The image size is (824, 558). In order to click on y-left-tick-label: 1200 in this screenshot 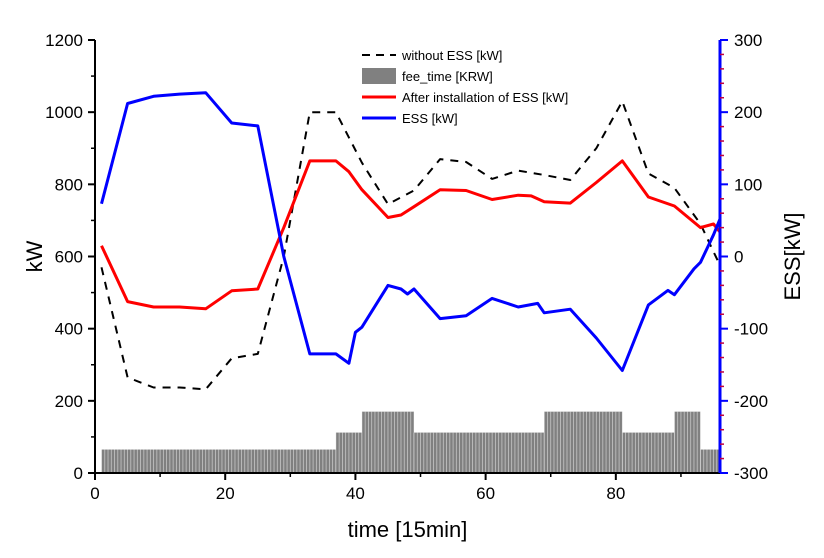, I will do `click(64, 40)`.